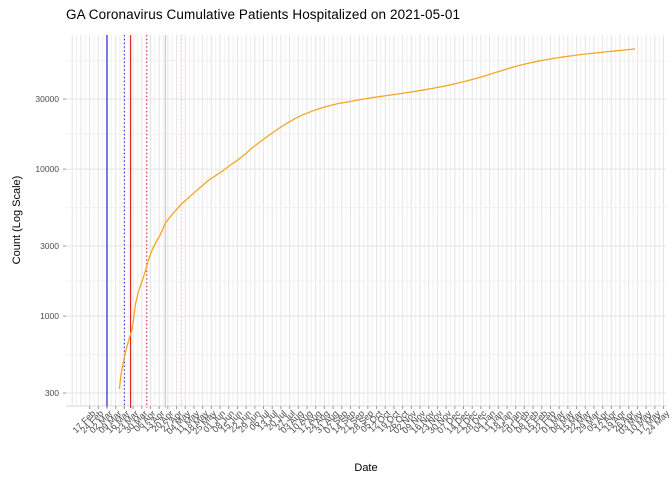  Describe the element at coordinates (47, 169) in the screenshot. I see `y-tick-label: 10000` at that location.